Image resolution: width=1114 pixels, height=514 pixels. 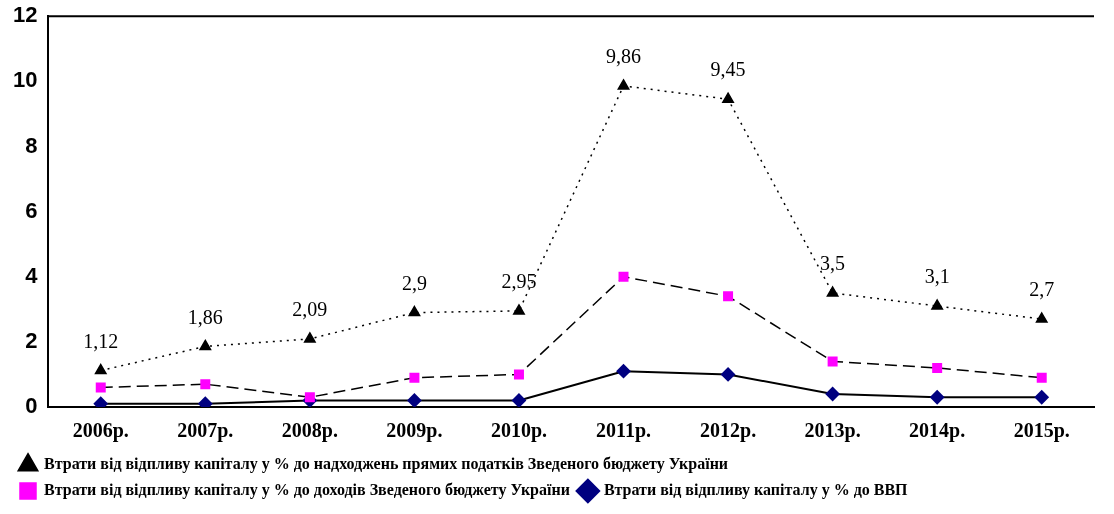 What do you see at coordinates (31, 340) in the screenshot?
I see `y-tick-label: 2` at bounding box center [31, 340].